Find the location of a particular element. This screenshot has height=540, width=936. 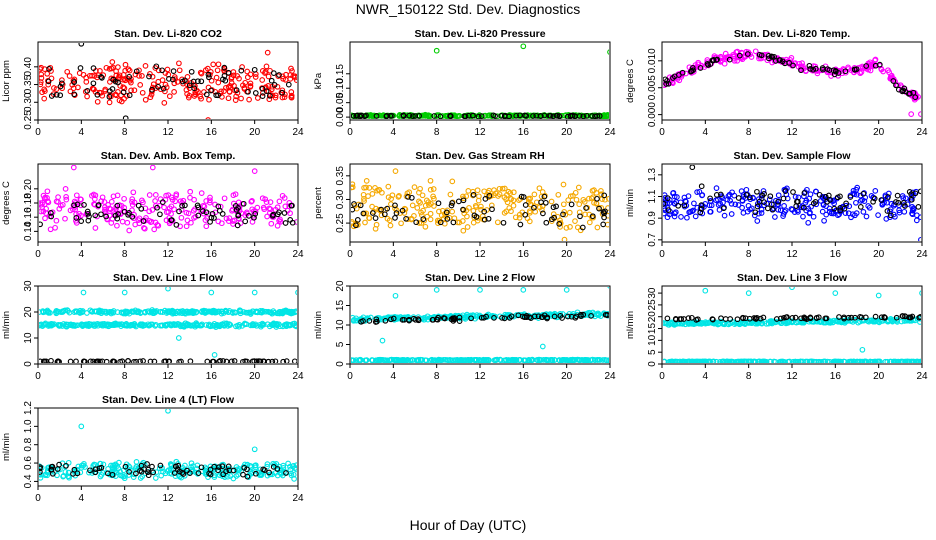

panel-title: Stan. Dev. Line 2 Flow is located at coordinates (480, 278).